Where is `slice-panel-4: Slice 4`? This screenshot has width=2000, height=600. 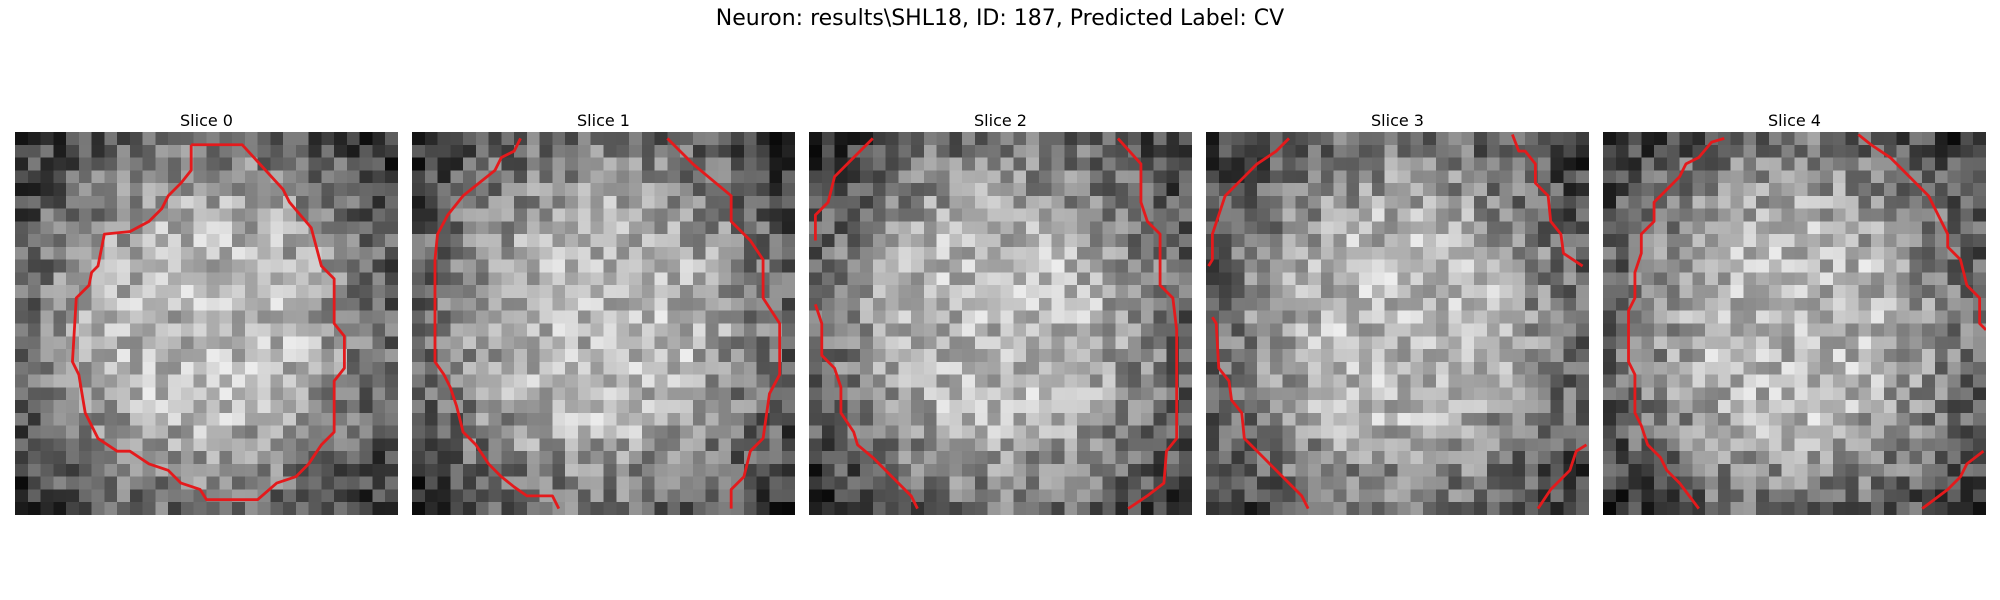 slice-panel-4: Slice 4 is located at coordinates (1794, 312).